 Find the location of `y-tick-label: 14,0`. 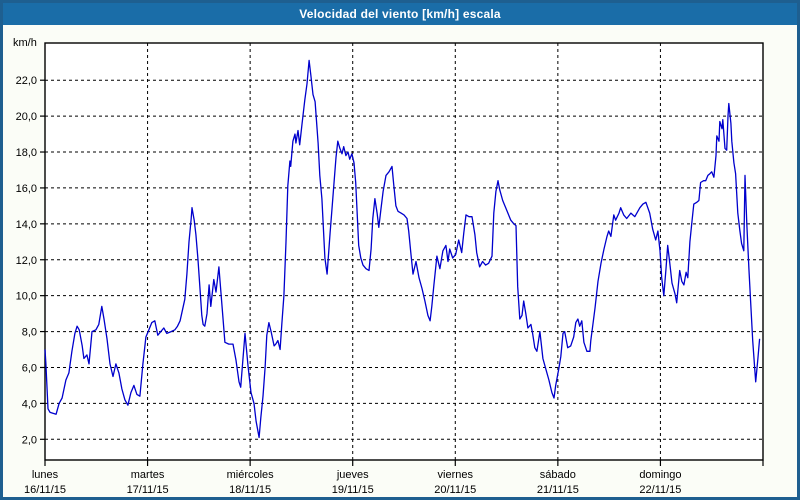

y-tick-label: 14,0 is located at coordinates (26, 225).